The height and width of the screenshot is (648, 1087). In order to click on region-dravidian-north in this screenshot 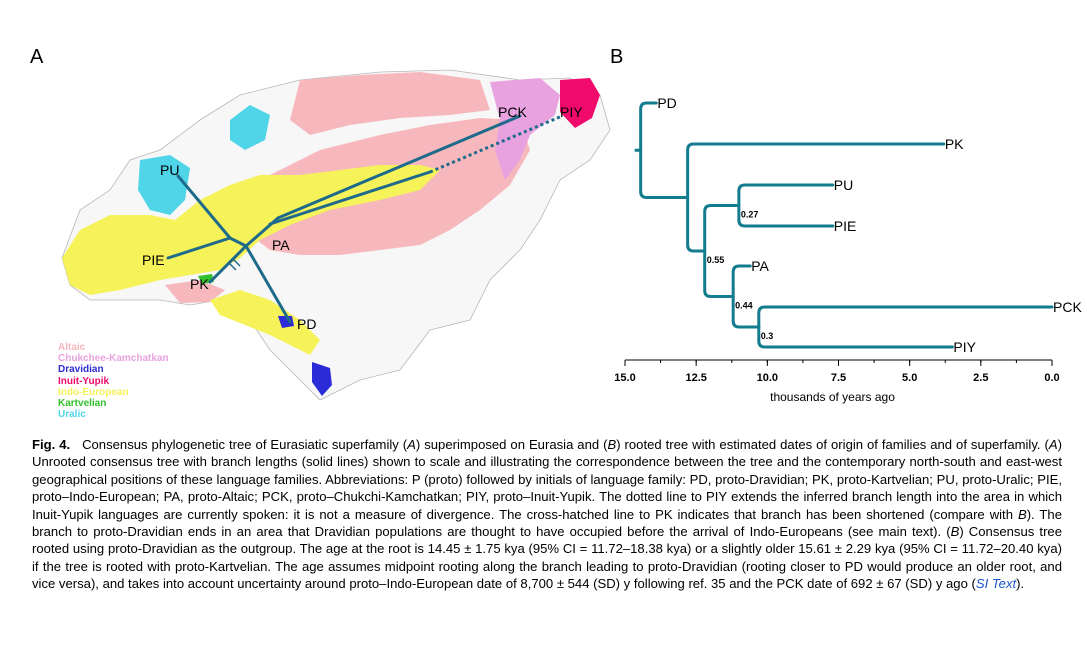, I will do `click(286, 322)`.